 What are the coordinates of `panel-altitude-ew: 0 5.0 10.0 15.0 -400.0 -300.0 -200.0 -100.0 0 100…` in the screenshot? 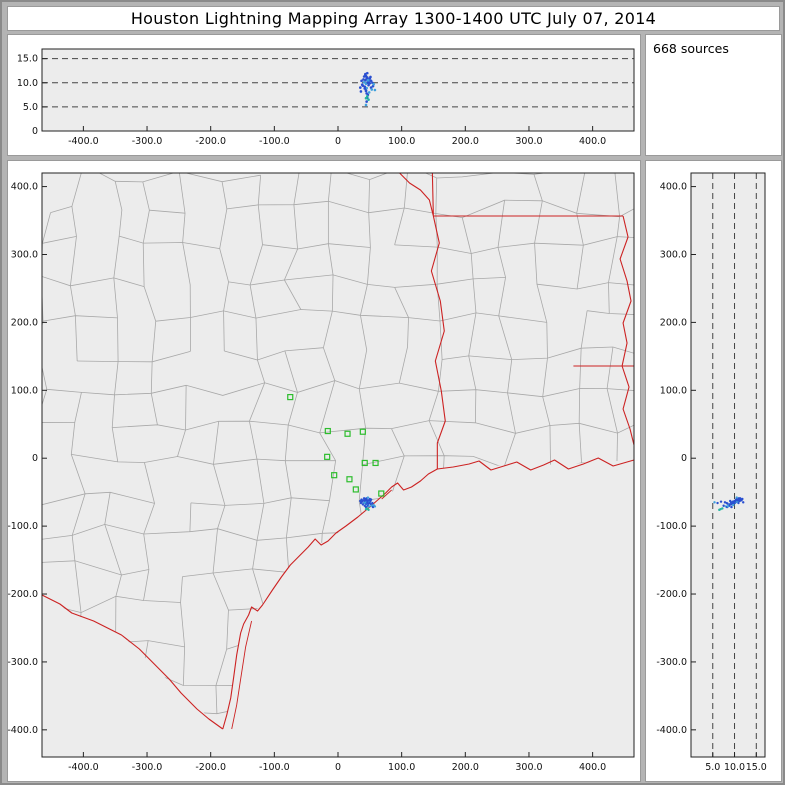 It's located at (324, 95).